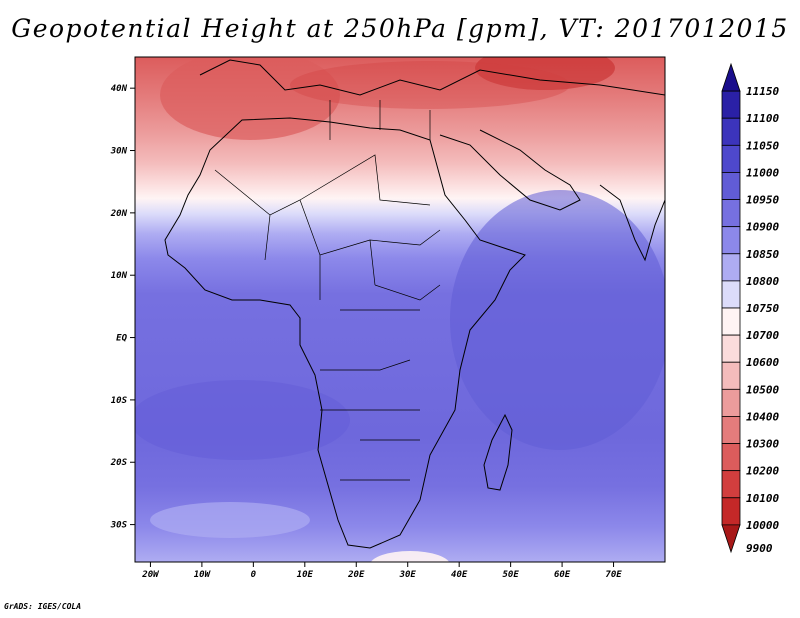 This screenshot has width=800, height=618. What do you see at coordinates (762, 362) in the screenshot?
I see `colorbar-label: 10600` at bounding box center [762, 362].